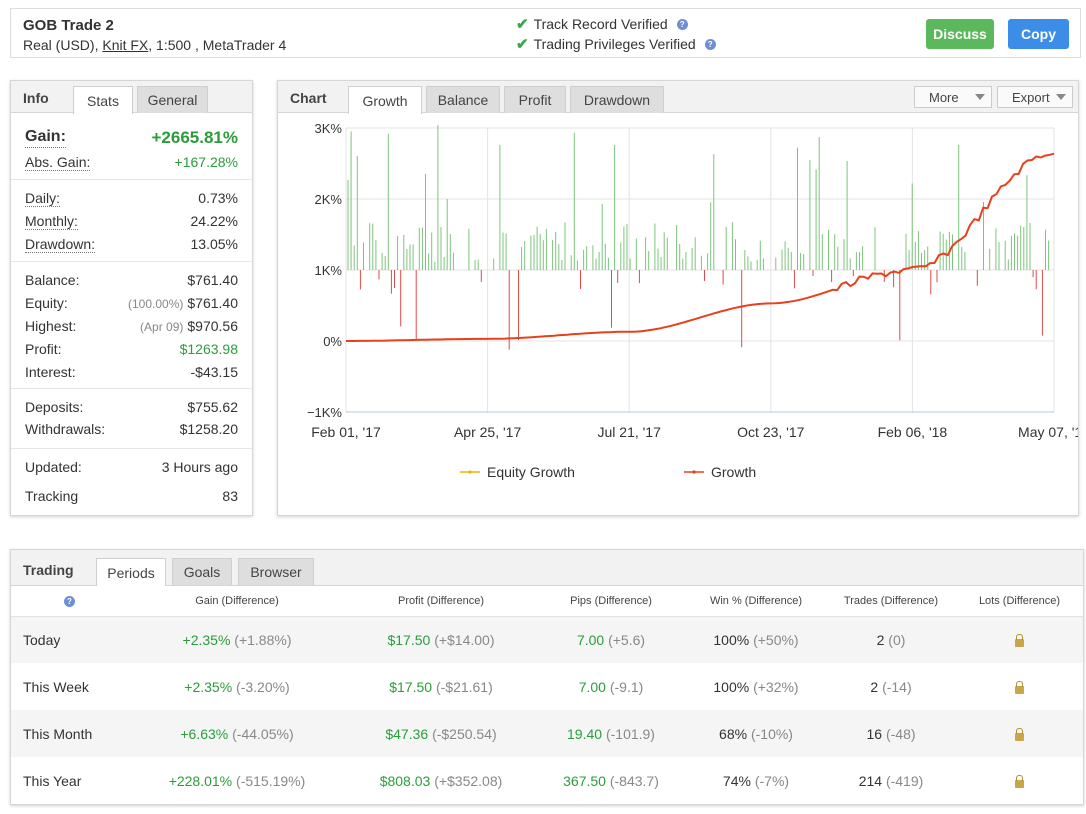 Image resolution: width=1086 pixels, height=814 pixels. I want to click on copy-button: Copy, so click(1038, 34).